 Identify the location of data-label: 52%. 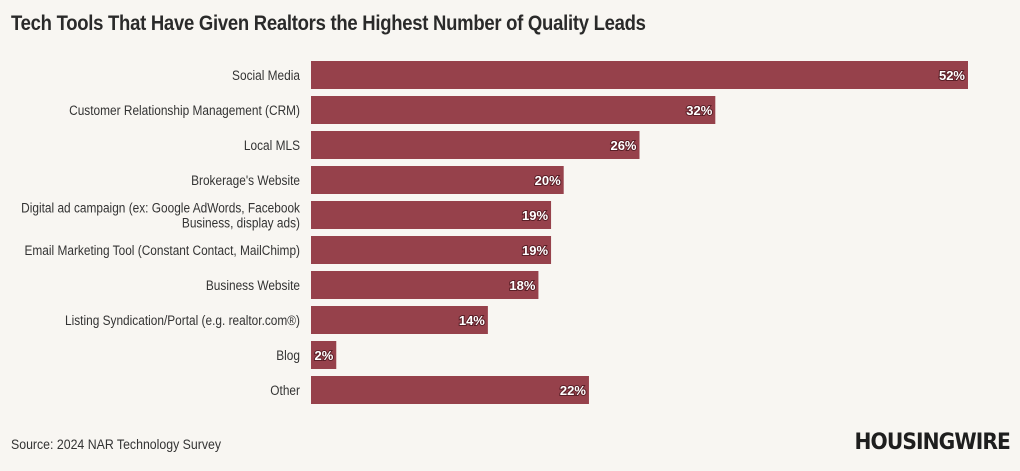
(952, 75).